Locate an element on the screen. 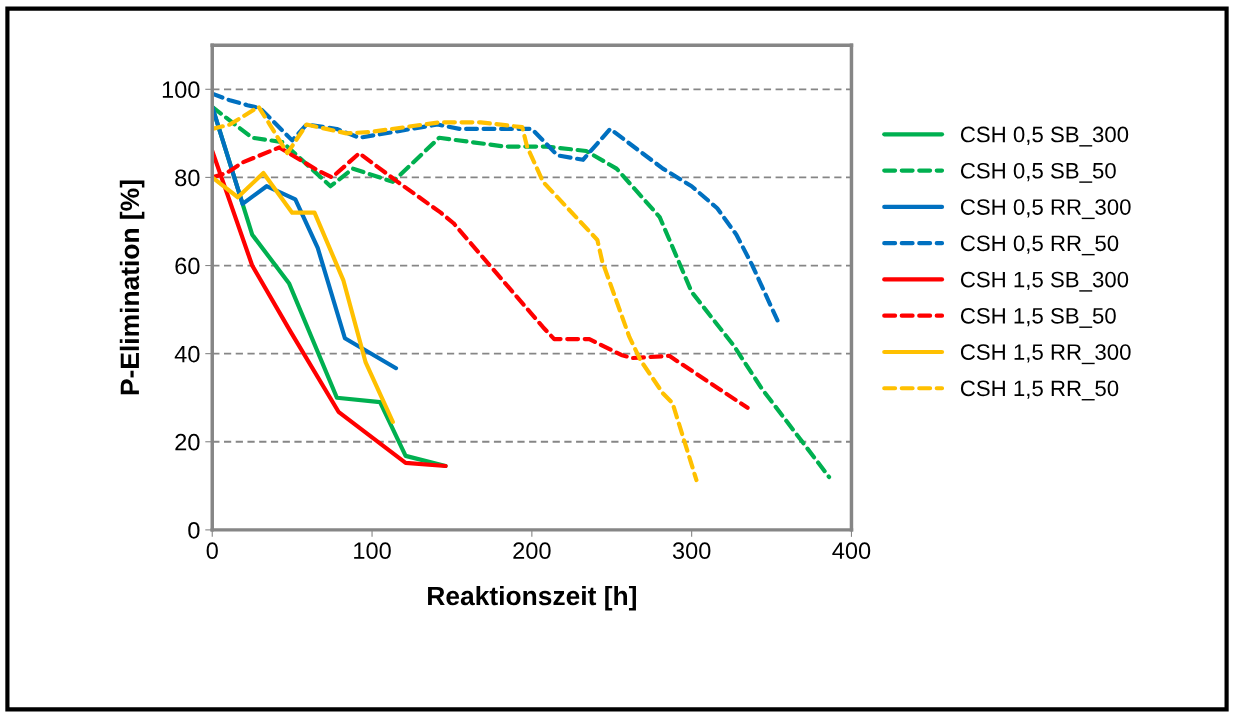  x-tick-label: 100 is located at coordinates (372, 551).